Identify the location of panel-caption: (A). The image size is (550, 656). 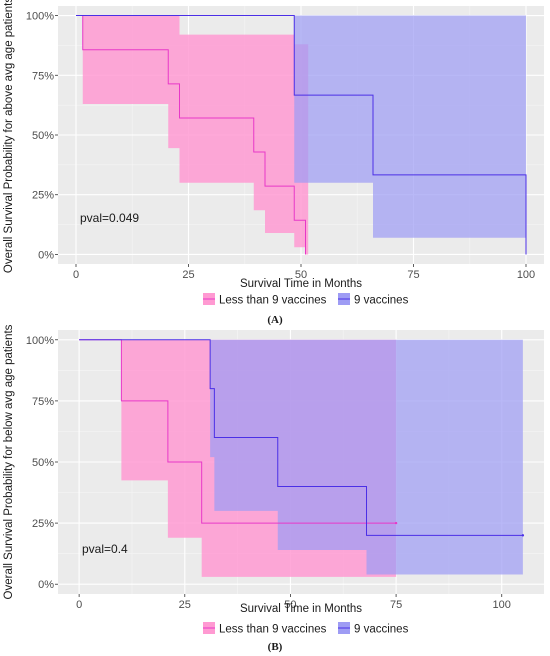
(275, 320).